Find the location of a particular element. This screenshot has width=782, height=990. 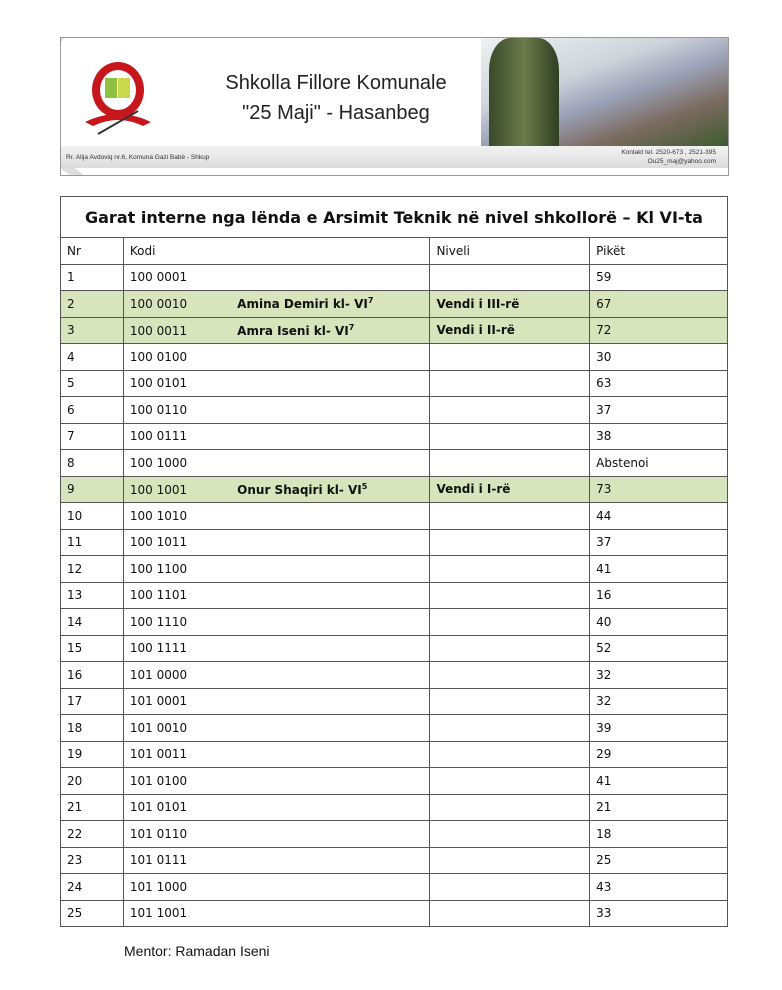

mentor: Mentor: Ramadan Iseni is located at coordinates (197, 951).